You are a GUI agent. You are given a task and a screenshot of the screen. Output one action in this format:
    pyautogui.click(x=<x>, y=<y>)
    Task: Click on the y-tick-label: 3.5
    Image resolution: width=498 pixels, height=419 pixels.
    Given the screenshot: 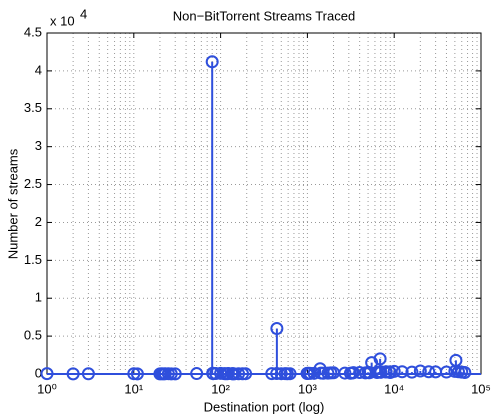 What is the action you would take?
    pyautogui.click(x=33, y=107)
    